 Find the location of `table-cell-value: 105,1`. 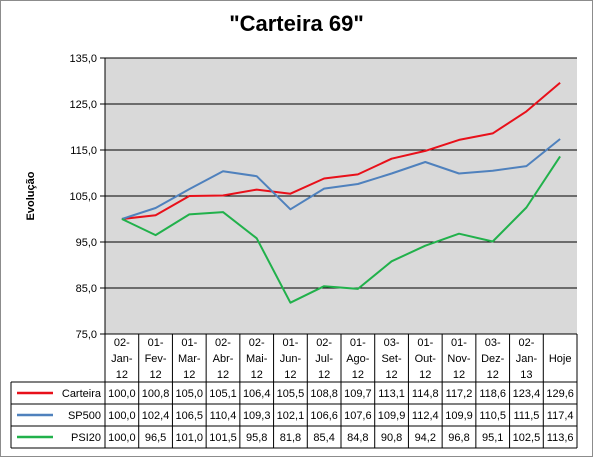

table-cell-value: 105,1 is located at coordinates (223, 394).